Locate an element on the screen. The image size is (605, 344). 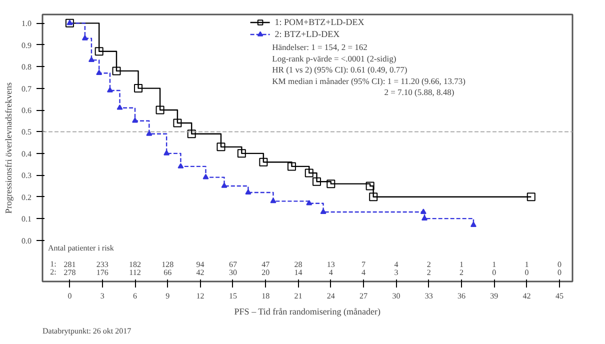
x-tick-label: 15 is located at coordinates (232, 296).